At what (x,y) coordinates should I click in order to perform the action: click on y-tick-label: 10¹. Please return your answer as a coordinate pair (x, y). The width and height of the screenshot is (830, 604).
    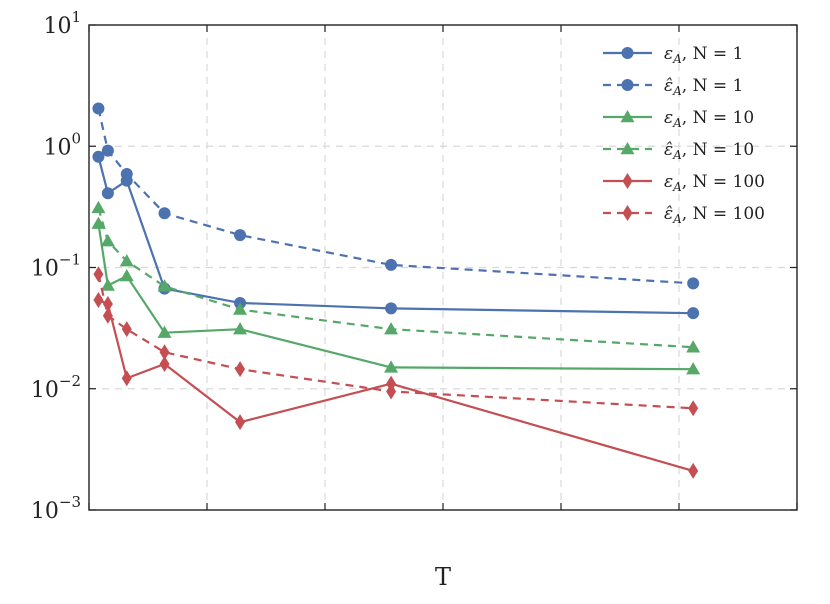
    Looking at the image, I should click on (62, 23).